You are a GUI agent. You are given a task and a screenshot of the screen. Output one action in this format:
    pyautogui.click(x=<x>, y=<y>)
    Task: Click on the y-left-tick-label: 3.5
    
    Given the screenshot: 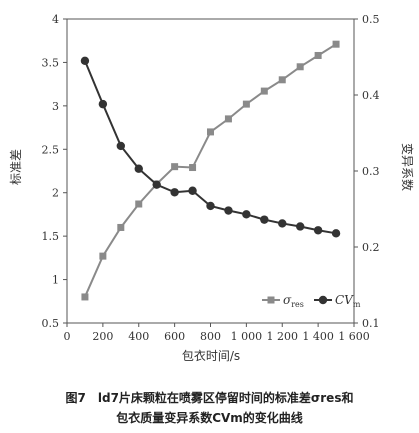 What is the action you would take?
    pyautogui.click(x=51, y=62)
    